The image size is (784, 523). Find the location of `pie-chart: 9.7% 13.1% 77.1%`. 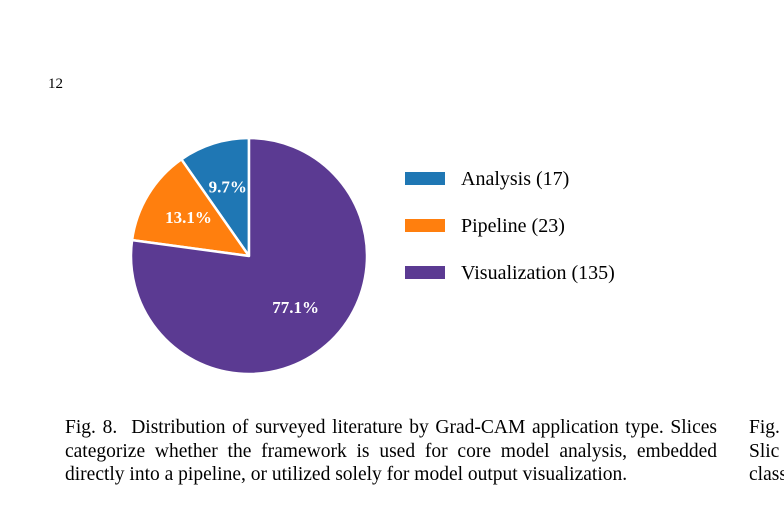

pie-chart: 9.7% 13.1% 77.1% is located at coordinates (249, 256).